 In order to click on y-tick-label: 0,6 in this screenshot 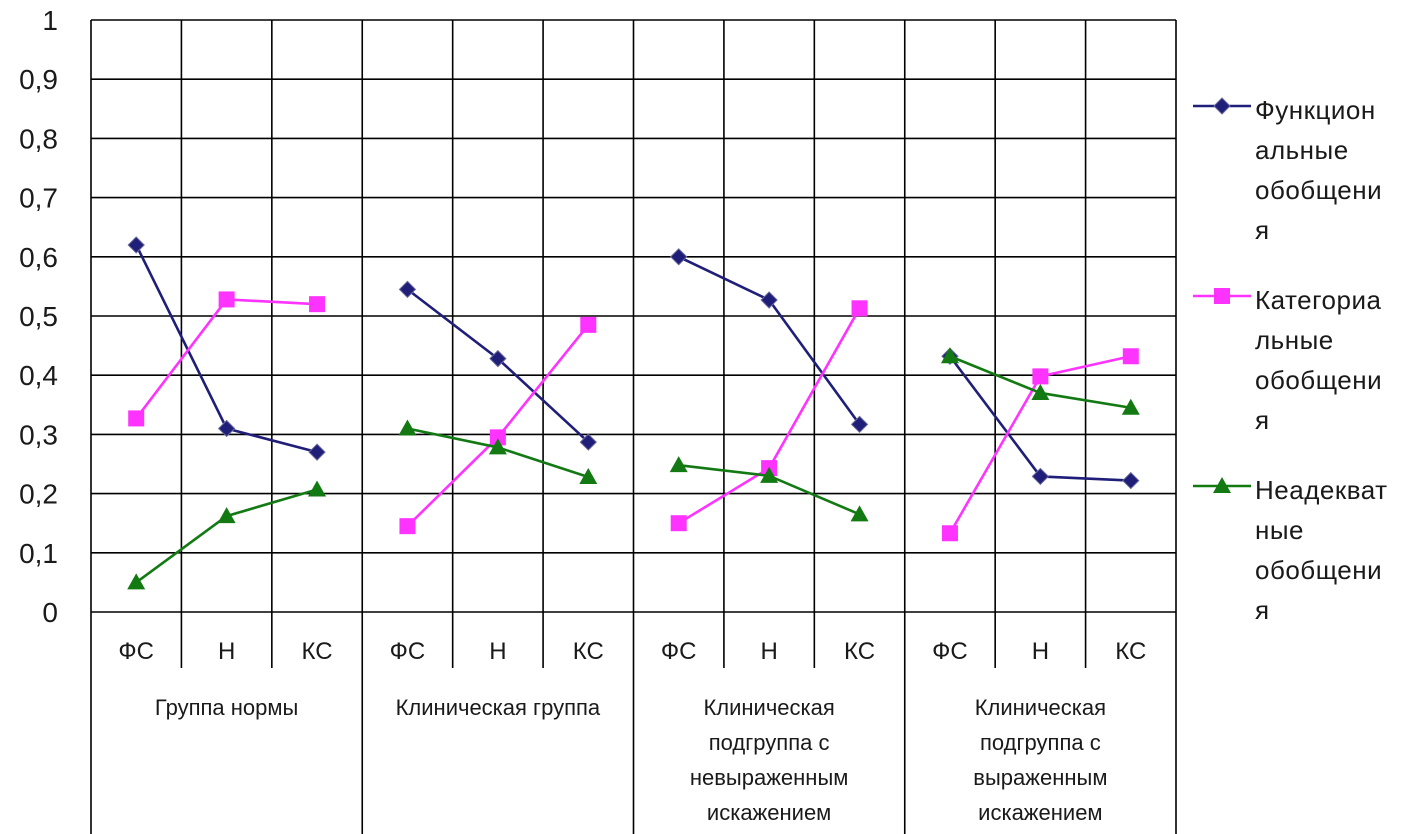, I will do `click(38, 257)`.